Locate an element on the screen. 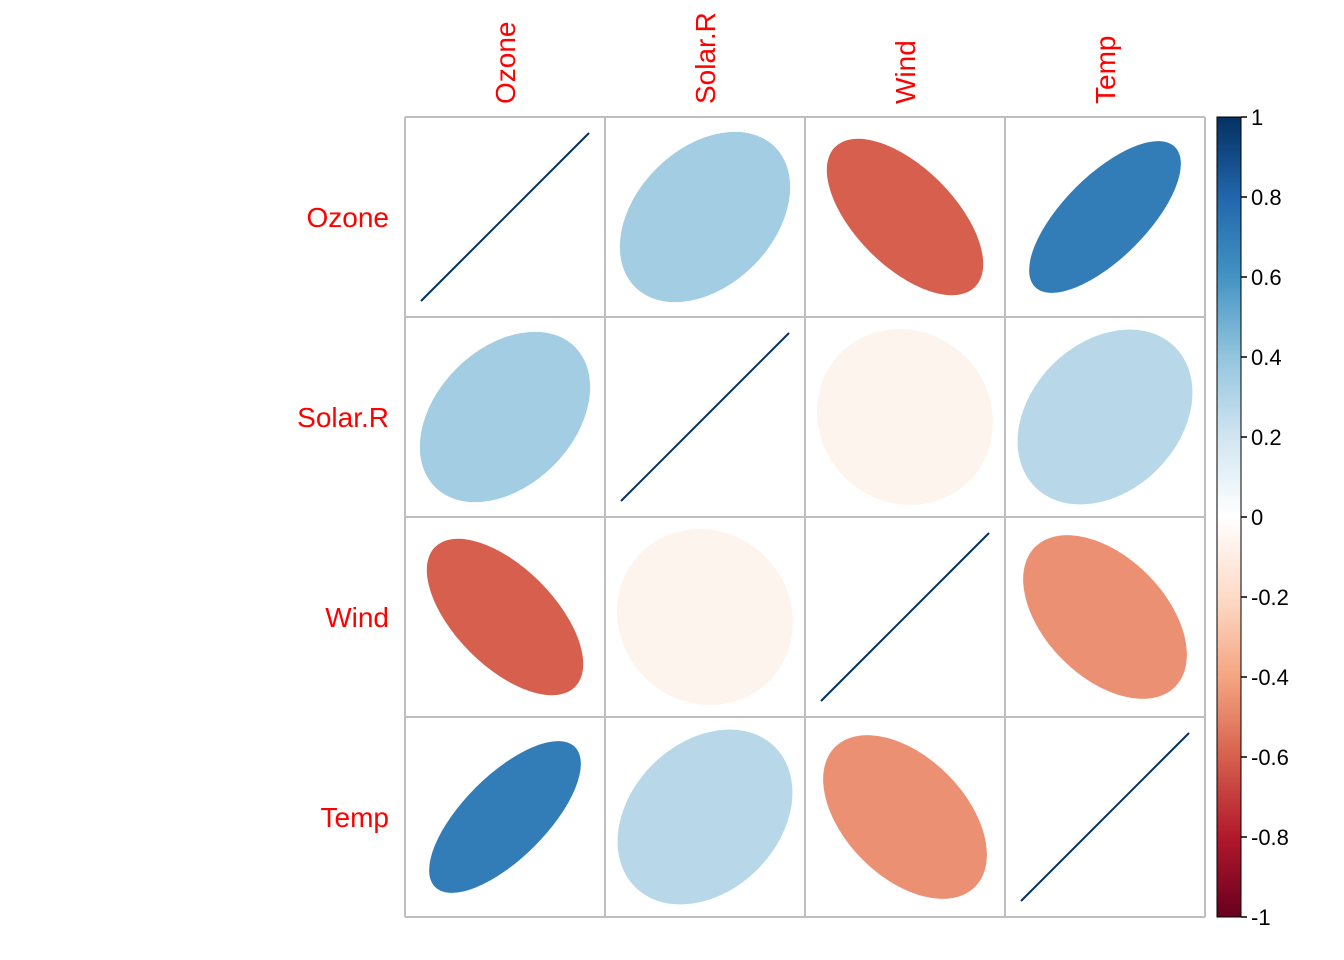 The image size is (1344, 960). col-label-Temp: Temp is located at coordinates (1105, 70).